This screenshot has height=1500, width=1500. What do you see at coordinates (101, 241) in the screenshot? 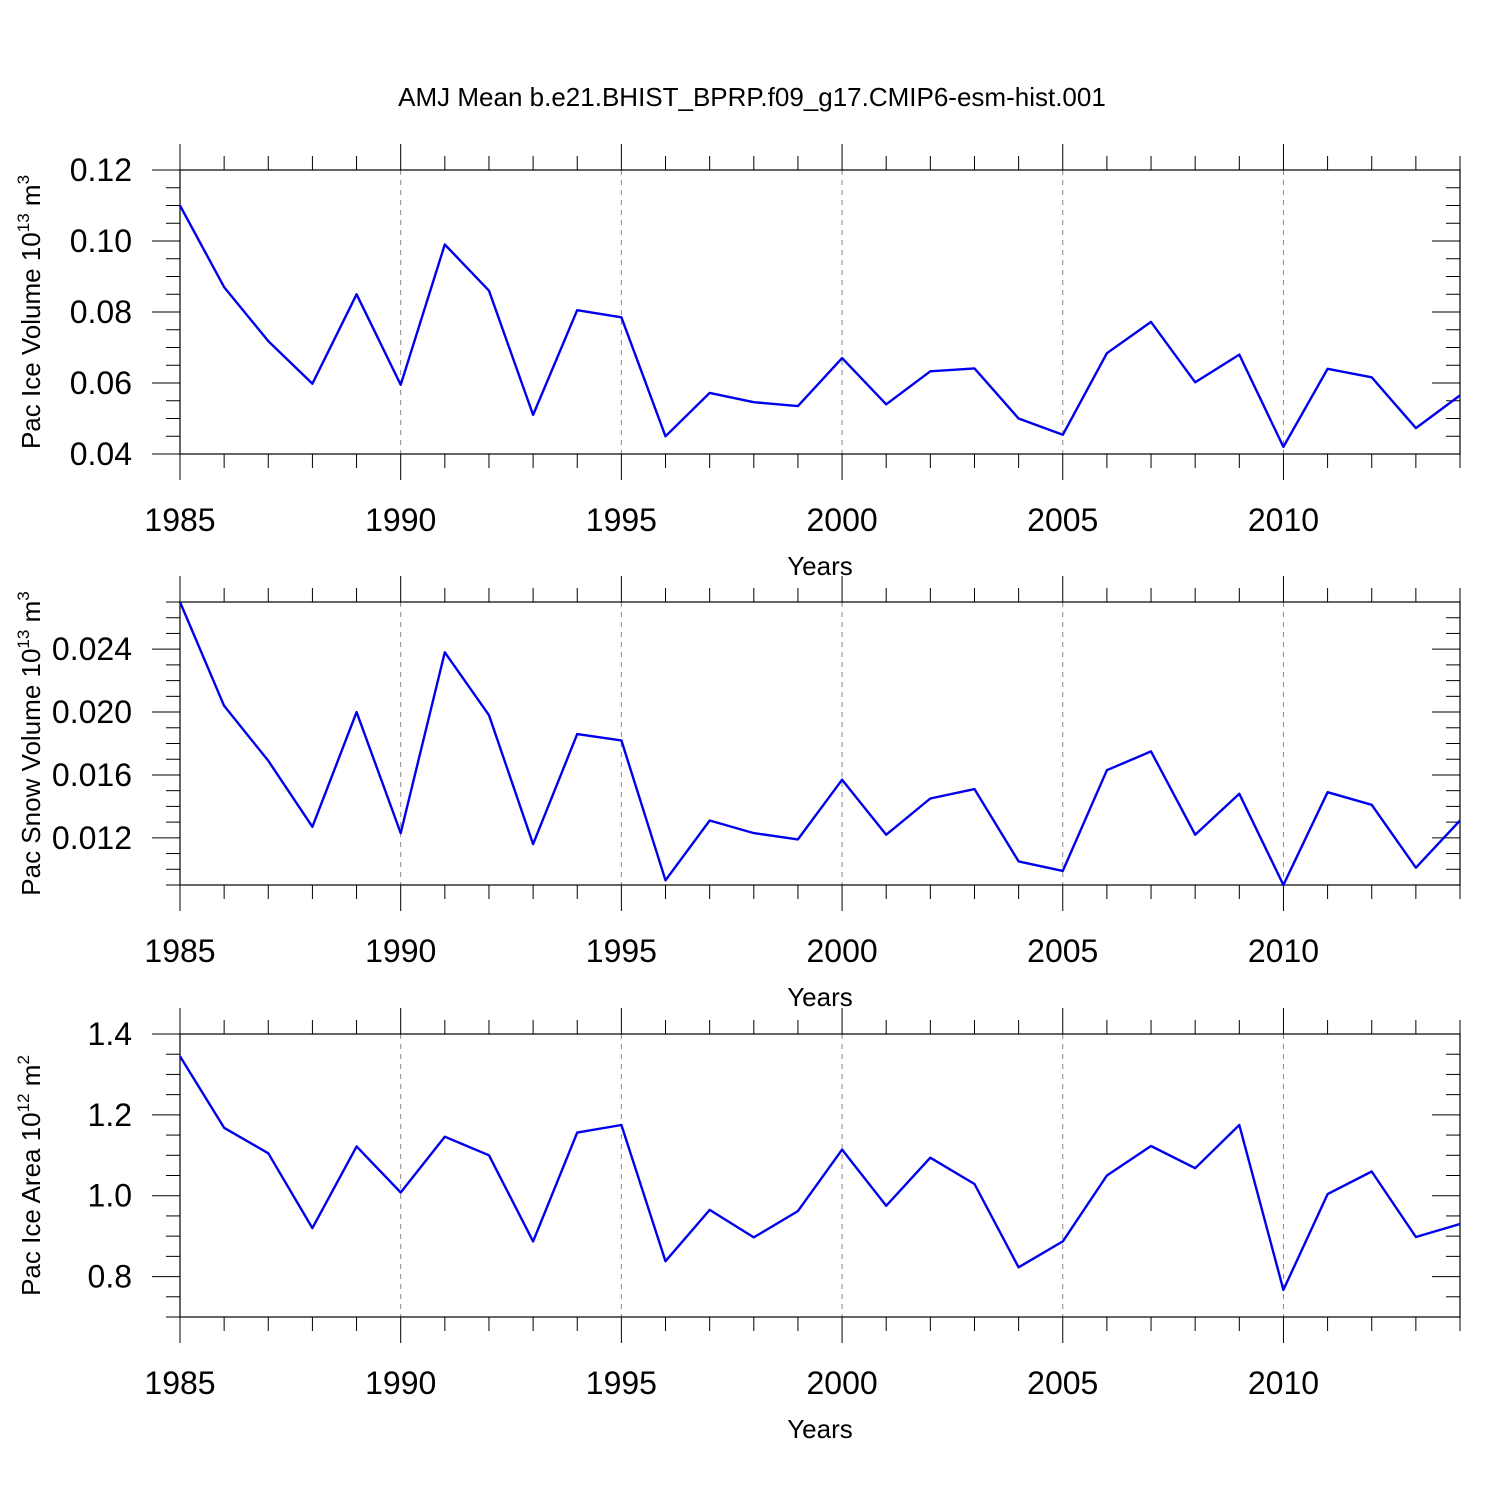
I see `y-tick-label: 0.10` at bounding box center [101, 241].